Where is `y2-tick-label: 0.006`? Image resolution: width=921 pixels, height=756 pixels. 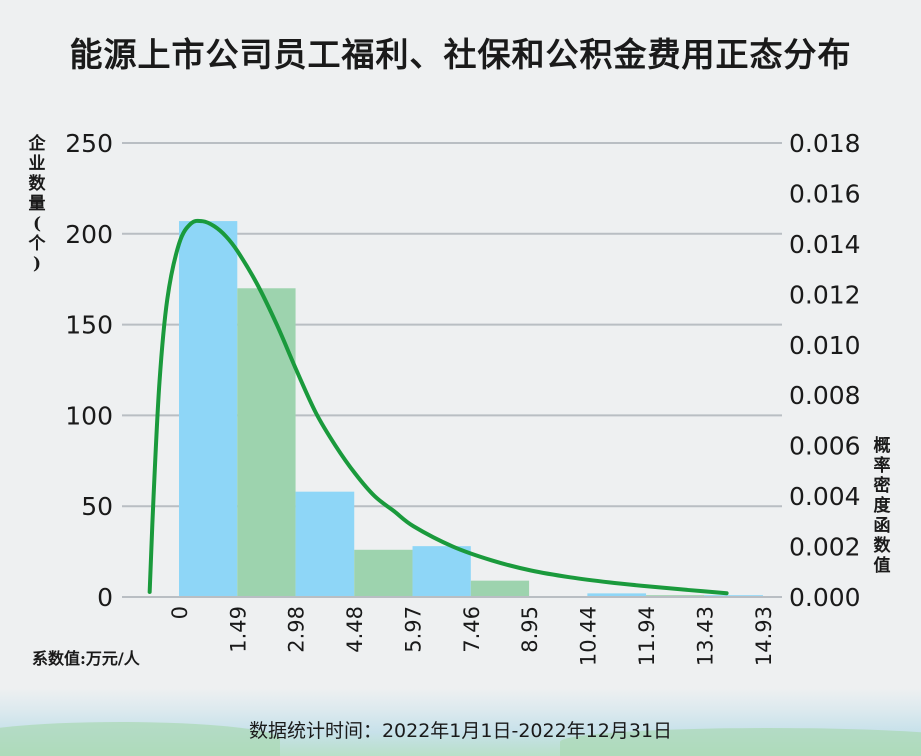
y2-tick-label: 0.006 is located at coordinates (825, 446).